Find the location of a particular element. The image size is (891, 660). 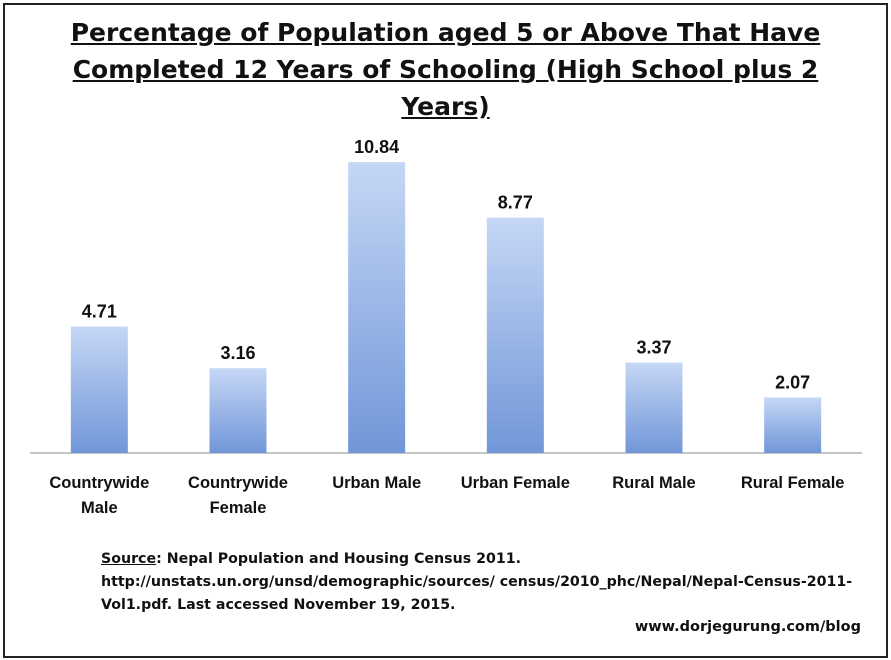

data-label-0: 4.71 is located at coordinates (99, 312).